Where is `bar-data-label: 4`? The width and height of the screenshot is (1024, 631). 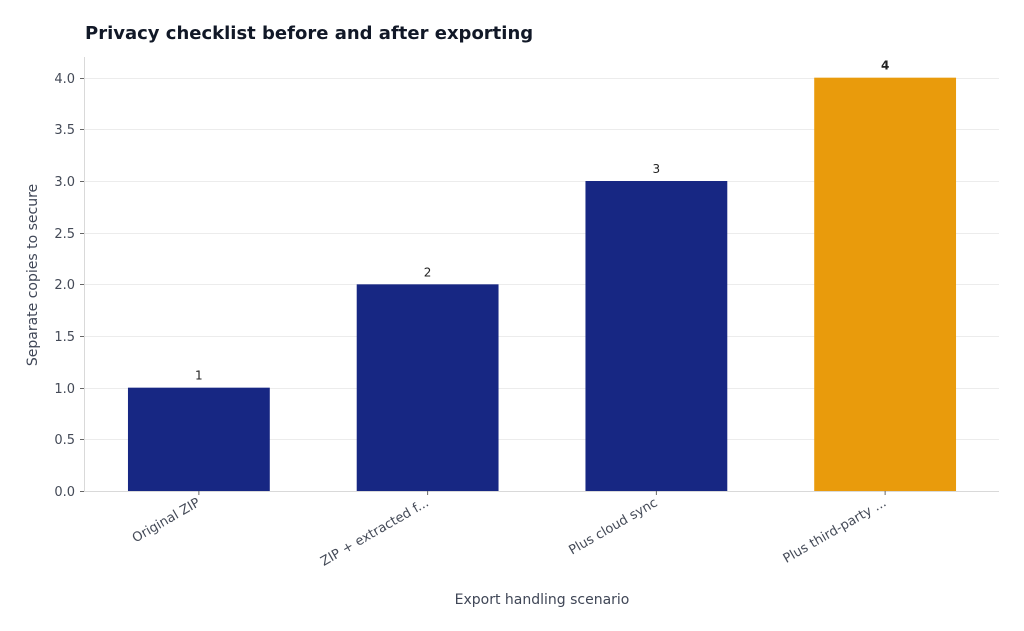 bar-data-label: 4 is located at coordinates (885, 66).